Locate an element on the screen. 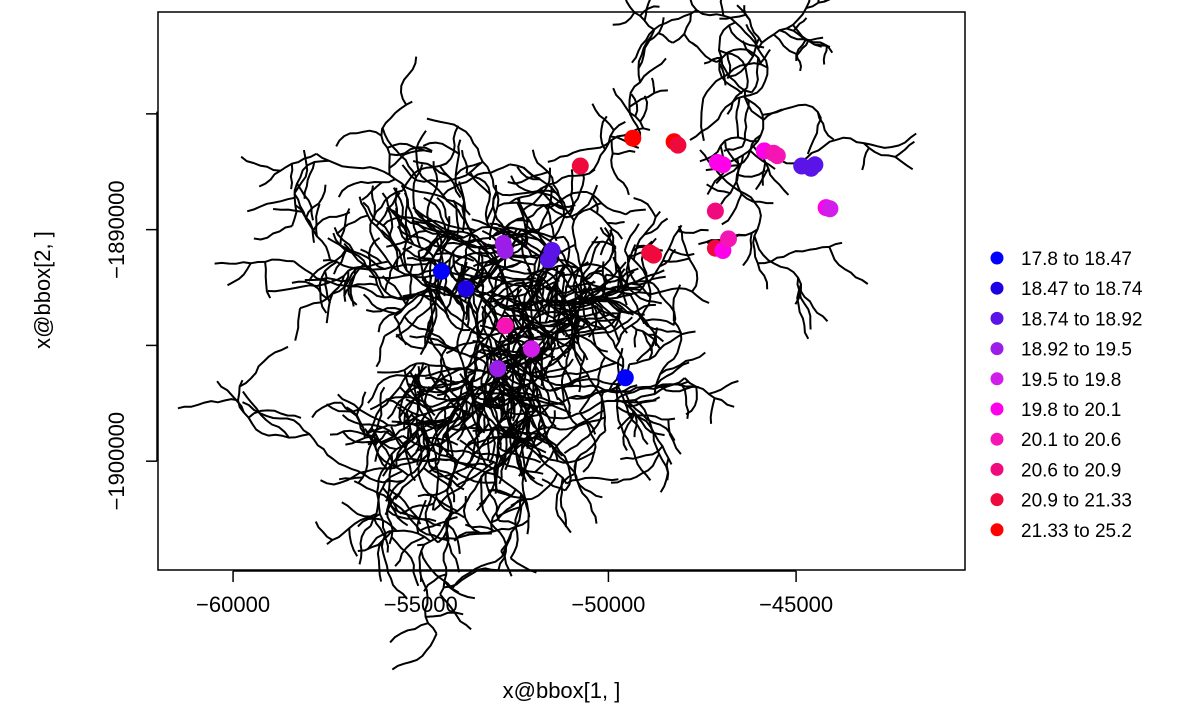  legend-label: 19.5 to 19.8 is located at coordinates (1071, 380).